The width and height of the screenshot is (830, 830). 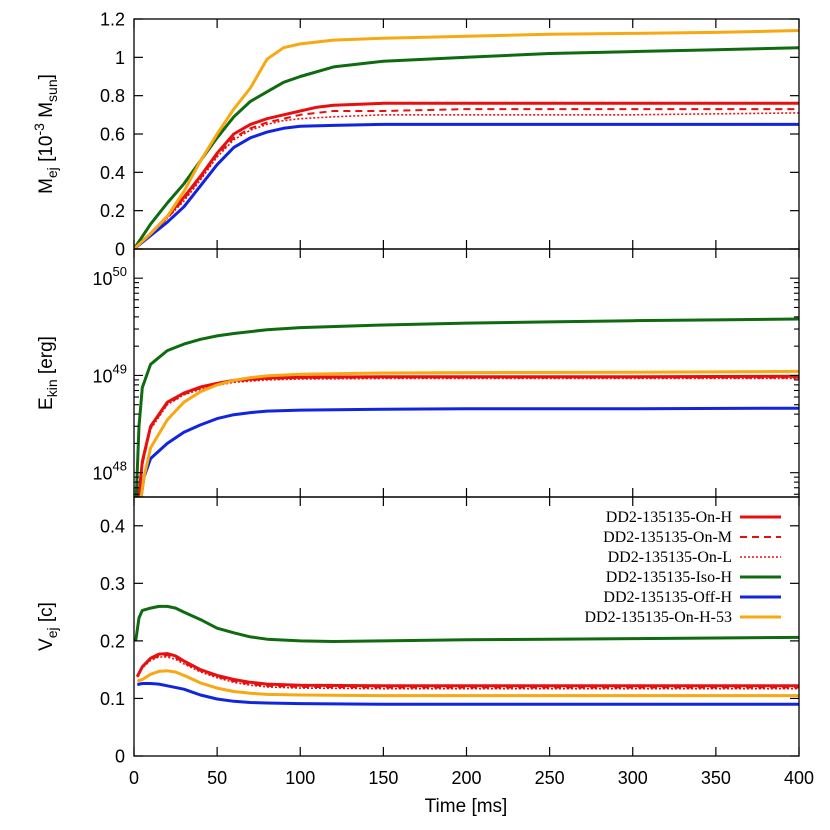 What do you see at coordinates (112, 173) in the screenshot?
I see `mej-ytick-label: 0.4` at bounding box center [112, 173].